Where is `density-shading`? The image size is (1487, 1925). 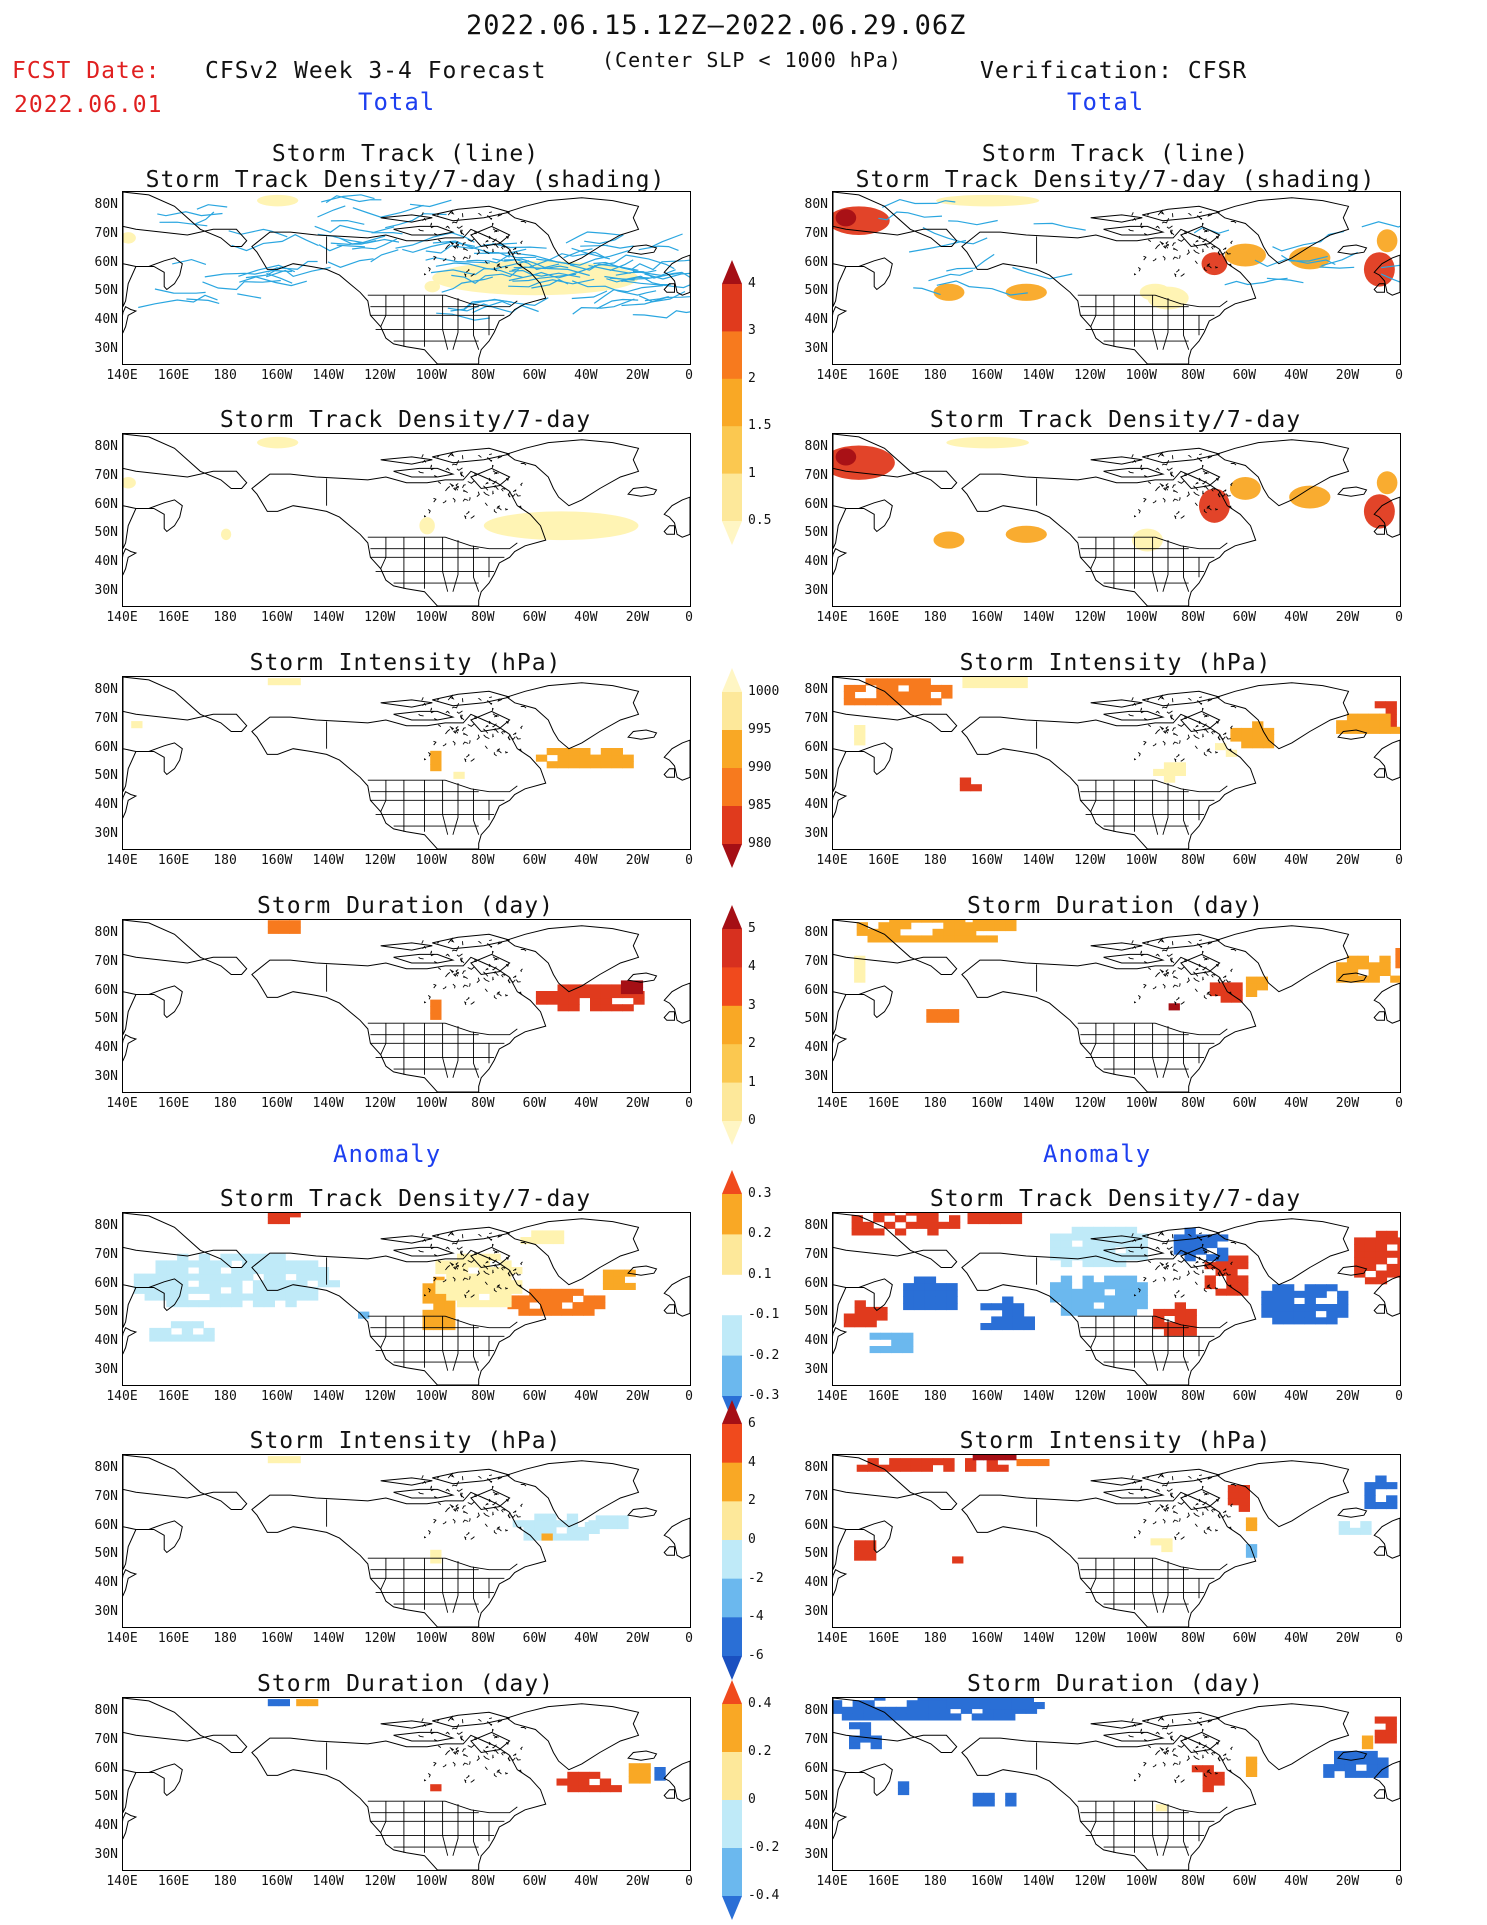
density-shading is located at coordinates (987, 442).